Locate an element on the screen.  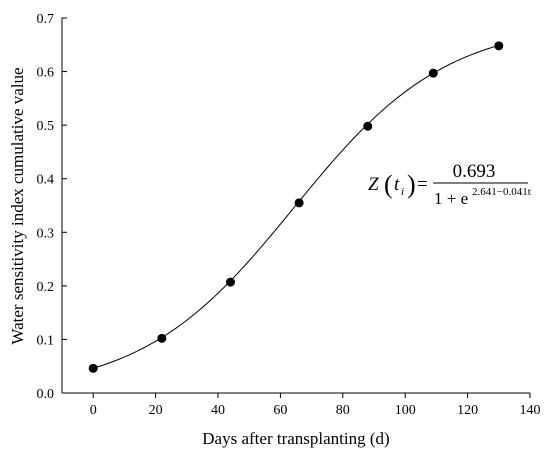
equation-equals: = is located at coordinates (422, 184).